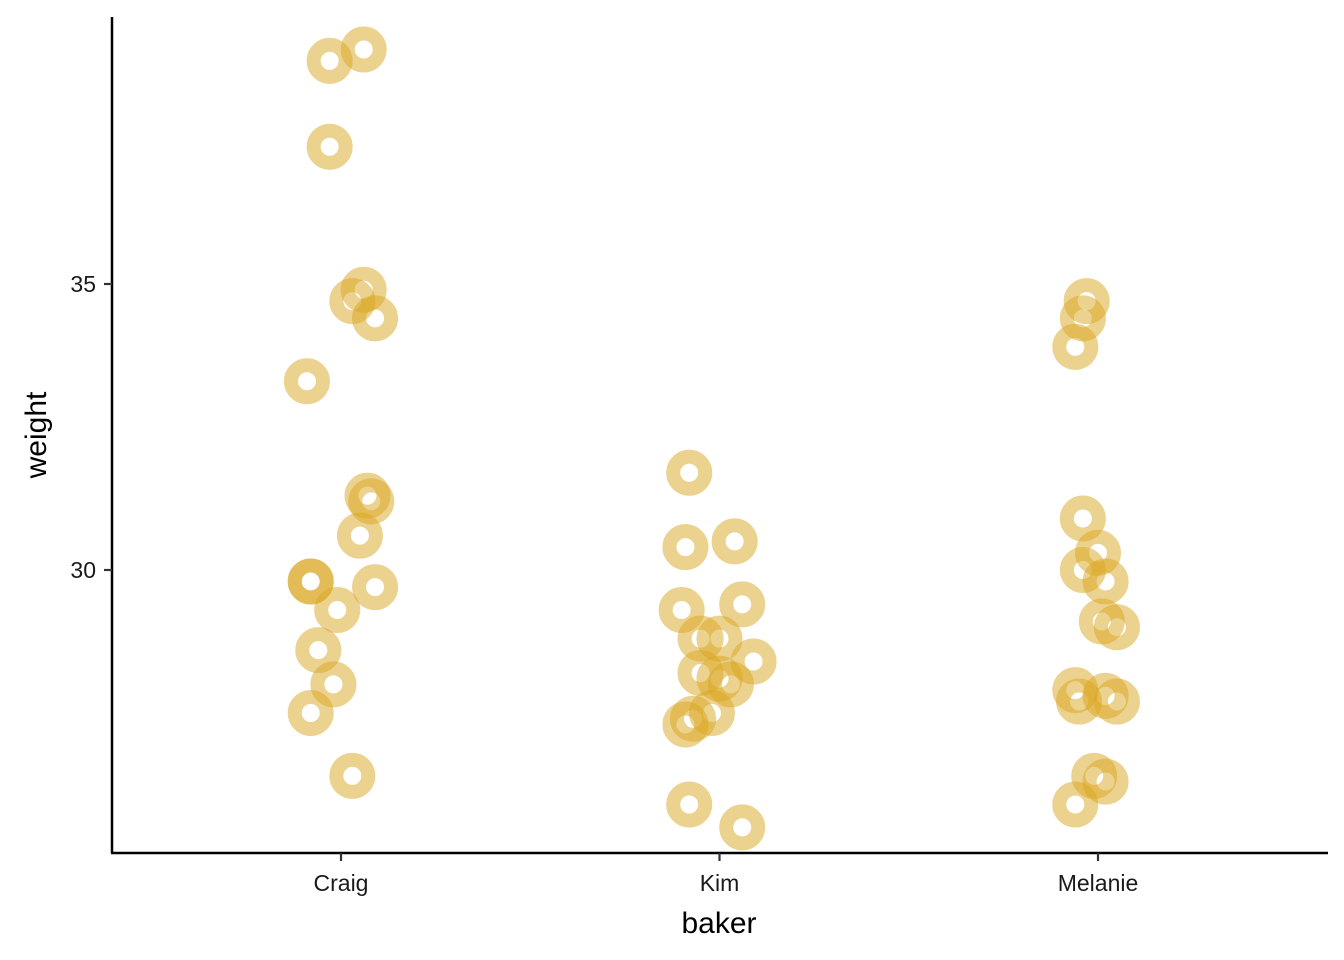 The height and width of the screenshot is (960, 1344). Describe the element at coordinates (718, 923) in the screenshot. I see `x-axis-title: baker` at that location.